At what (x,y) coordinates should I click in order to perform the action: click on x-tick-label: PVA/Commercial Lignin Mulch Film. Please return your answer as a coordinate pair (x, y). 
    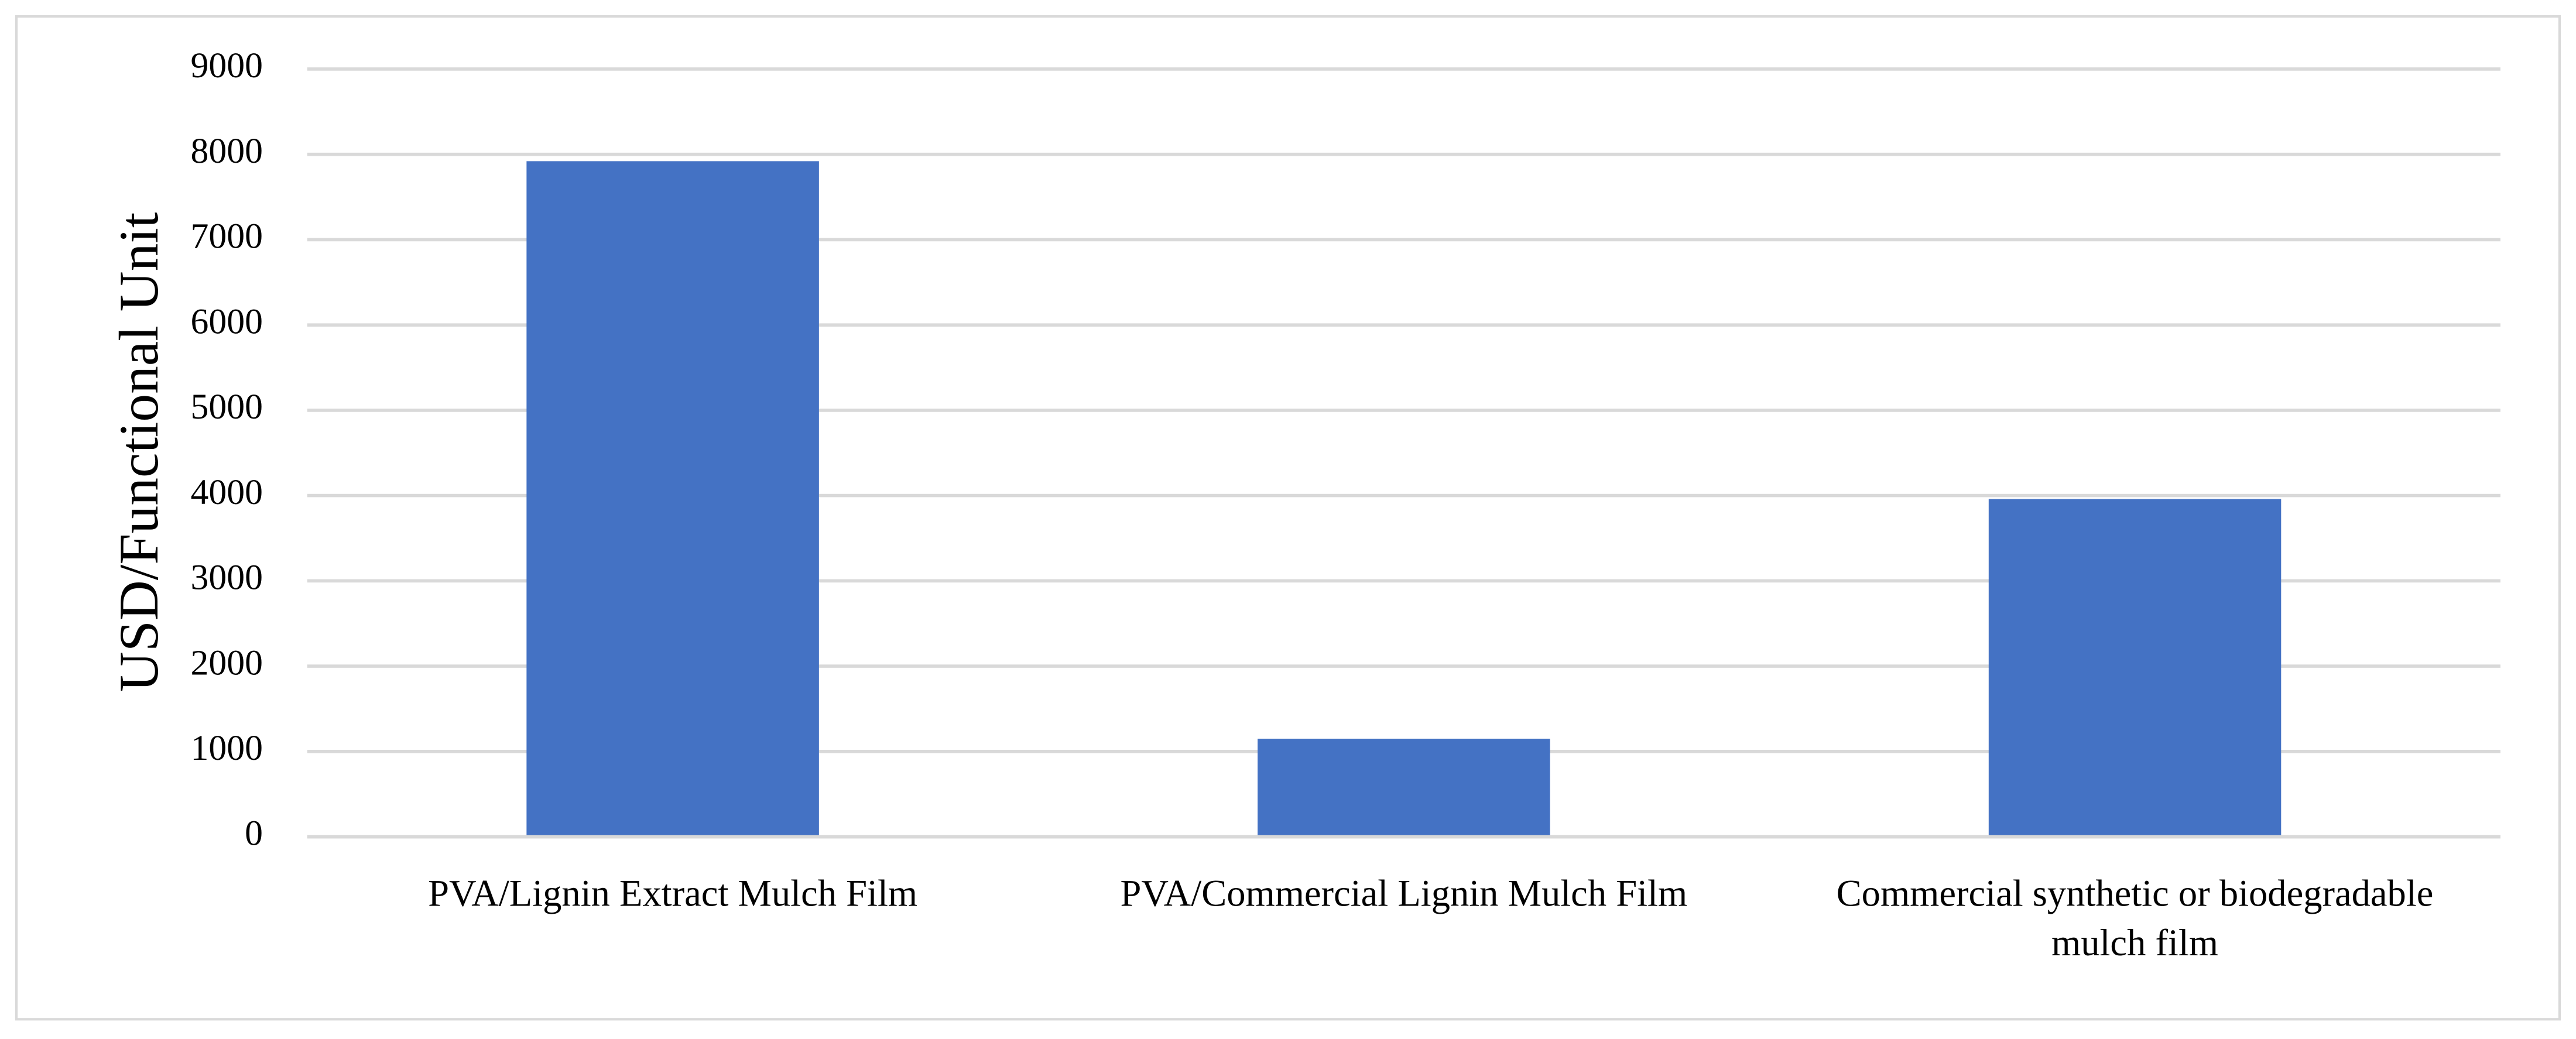
    Looking at the image, I should click on (1404, 893).